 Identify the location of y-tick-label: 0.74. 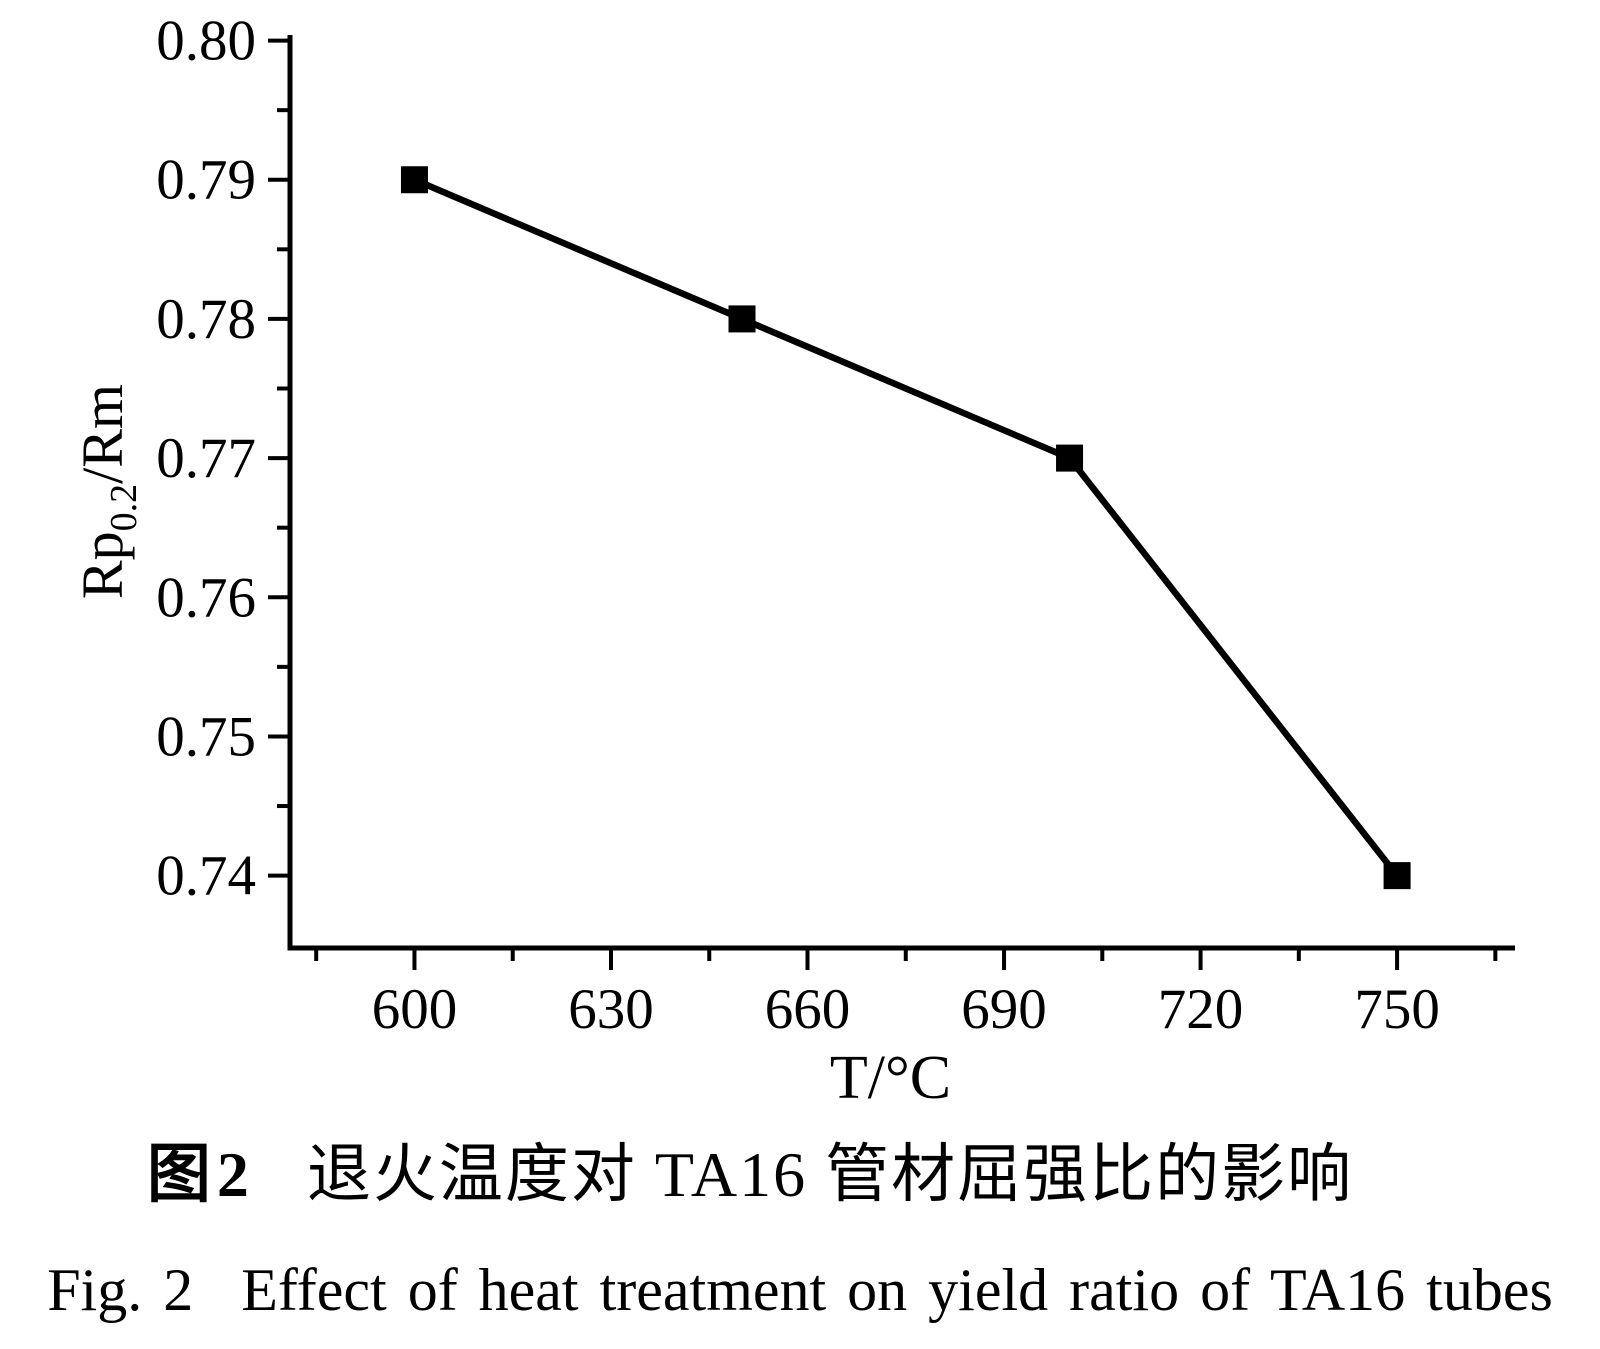
(206, 876).